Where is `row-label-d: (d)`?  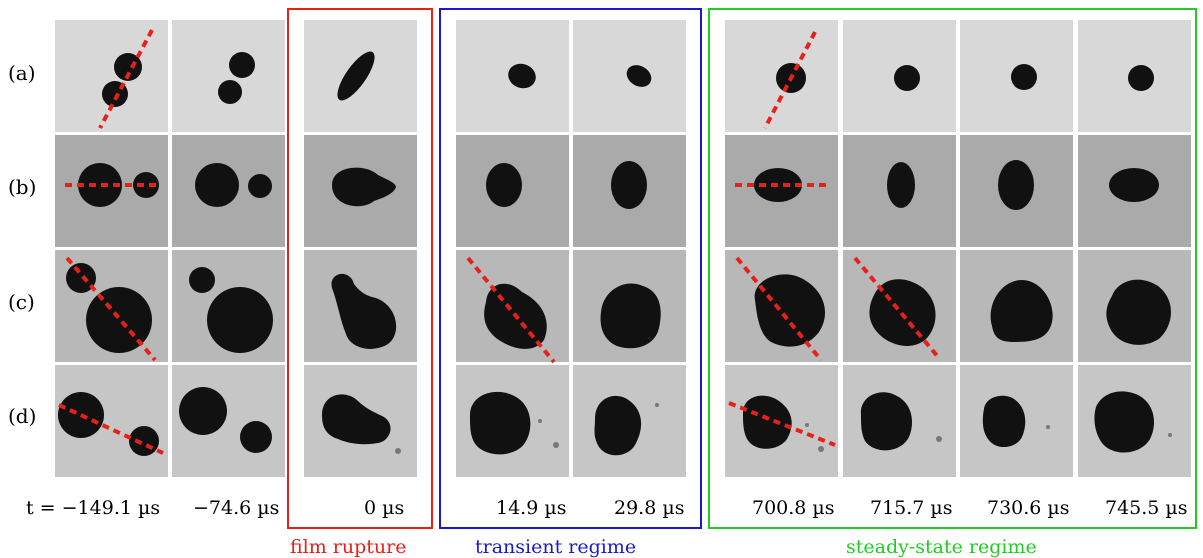
row-label-d: (d) is located at coordinates (22, 416).